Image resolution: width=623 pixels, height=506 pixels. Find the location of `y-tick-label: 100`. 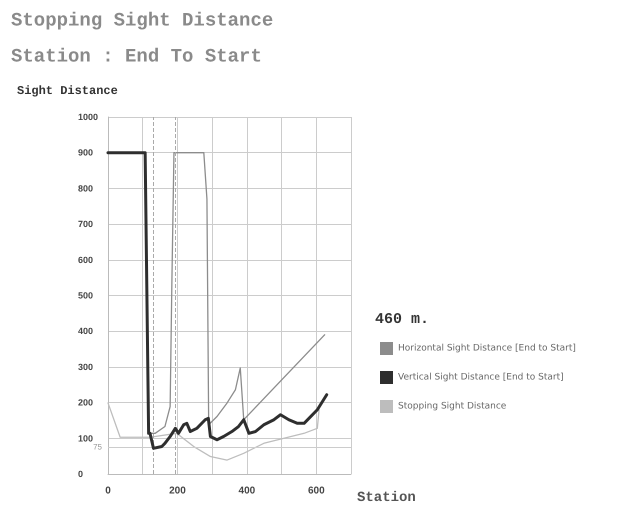

y-tick-label: 100 is located at coordinates (86, 438).